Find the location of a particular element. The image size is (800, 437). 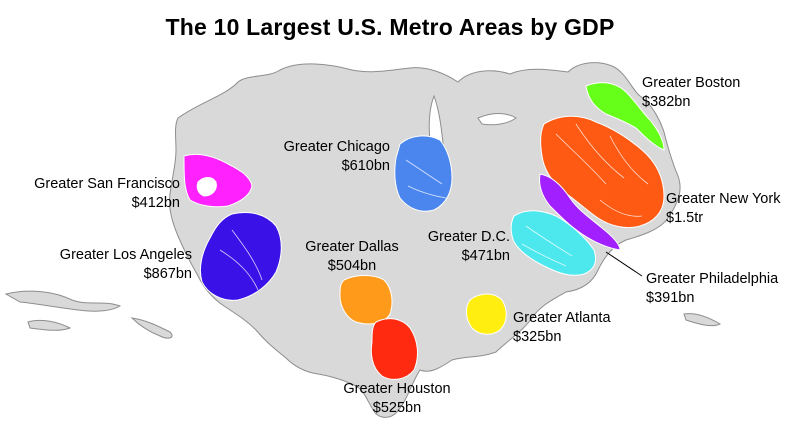

metro-name: Greater Boston is located at coordinates (691, 83).